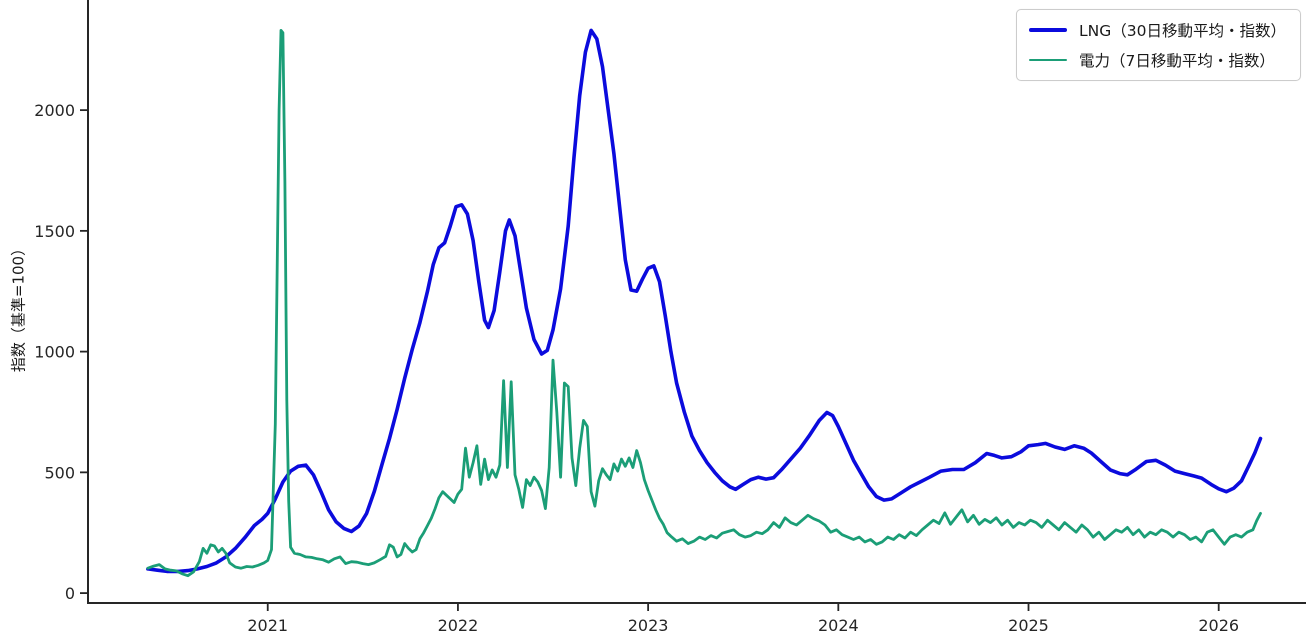 Image resolution: width=1310 pixels, height=644 pixels. I want to click on legend: LNG（30日移動平均・指数） 電力（7日移動平均・指数）, so click(1158, 45).